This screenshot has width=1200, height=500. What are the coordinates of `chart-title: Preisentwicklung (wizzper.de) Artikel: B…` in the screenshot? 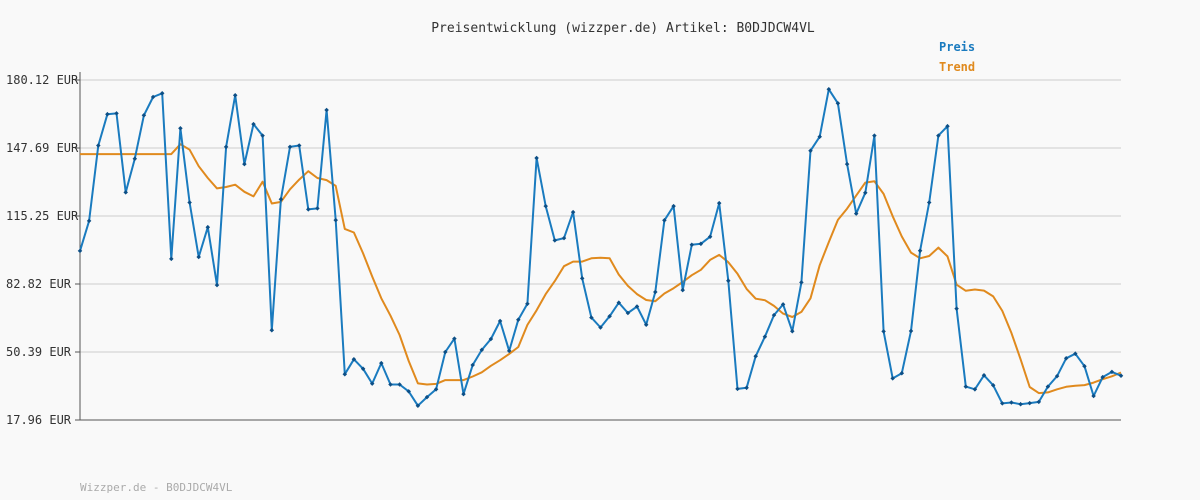 It's located at (623, 28).